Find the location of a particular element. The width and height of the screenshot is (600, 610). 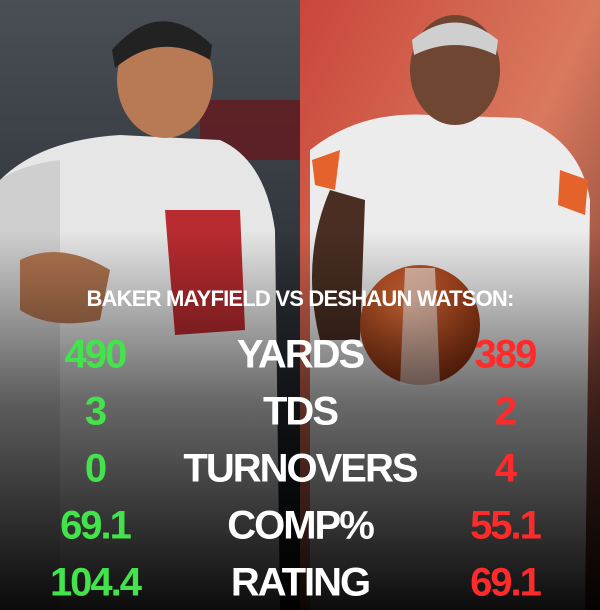

stat-label: TURNOVERS is located at coordinates (300, 469).